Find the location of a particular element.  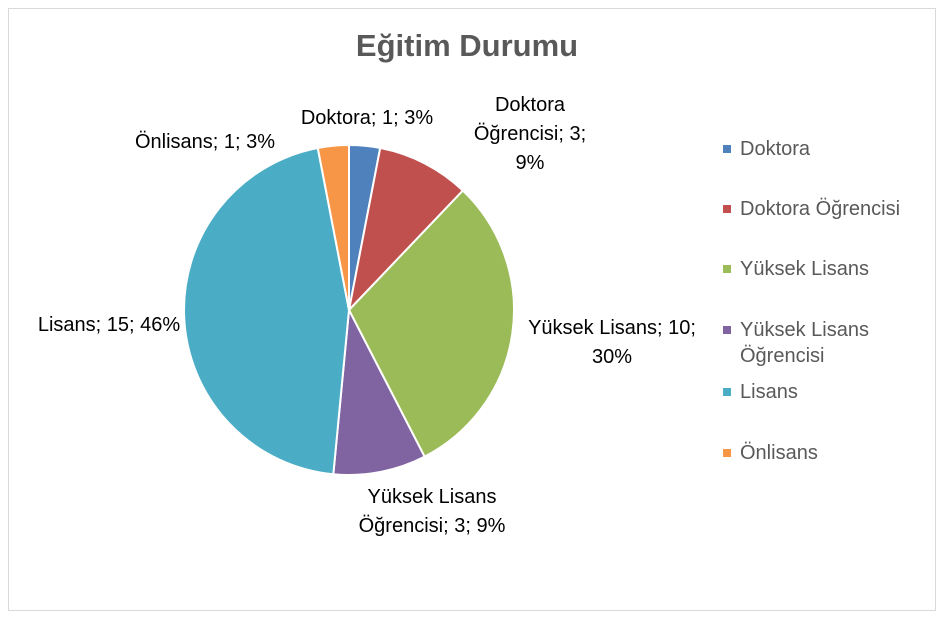

data-label: Lisans; 15; 46% is located at coordinates (109, 325).